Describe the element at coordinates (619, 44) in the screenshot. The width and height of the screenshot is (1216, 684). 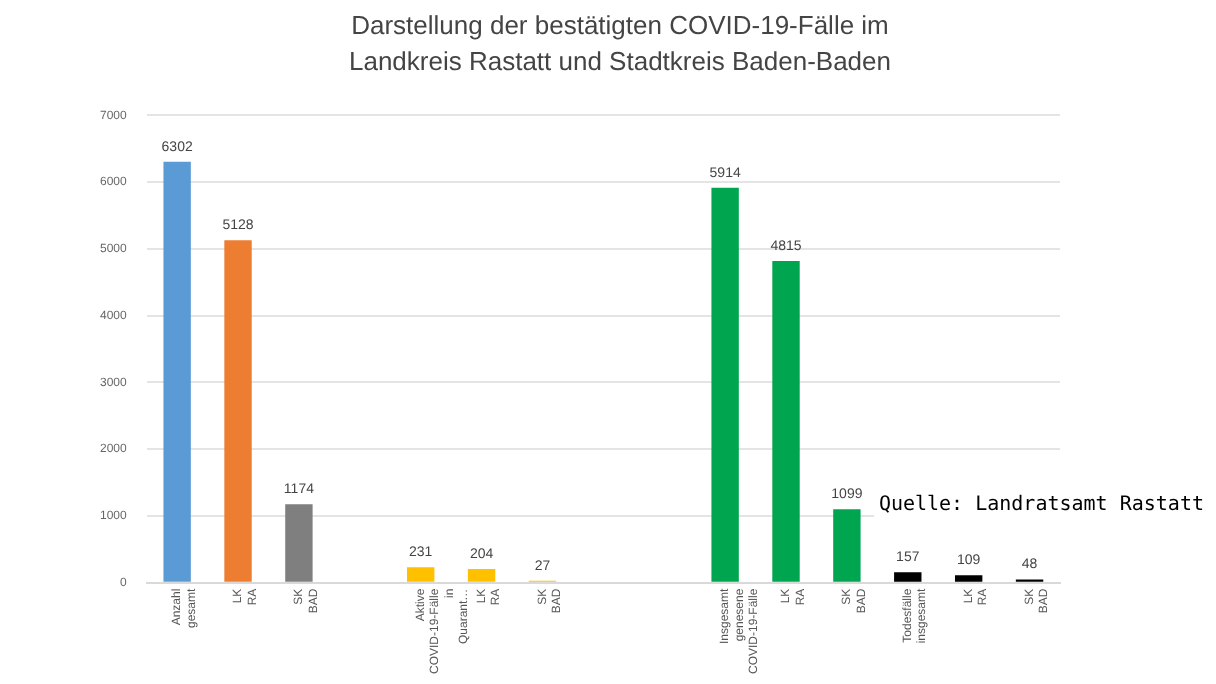
I see `chart-title: Darstellung der bestätigten COVID-19-Fälle im Landkreis Rastatt und Stadtkreis Baden-Baden` at that location.